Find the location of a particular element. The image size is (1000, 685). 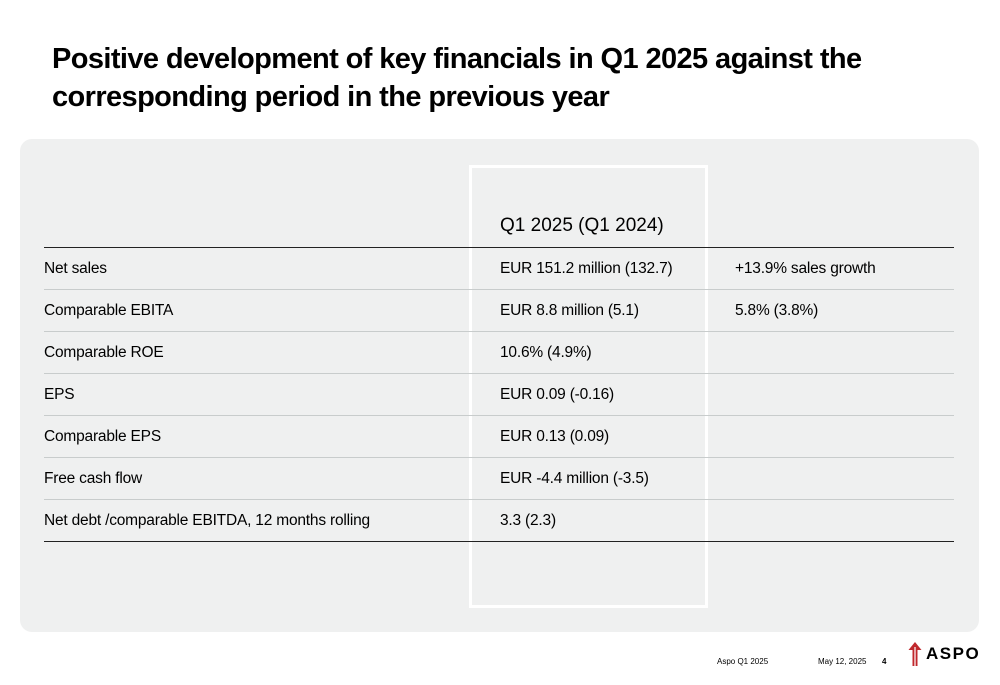

row-value: EUR 8.8 million (5.1) is located at coordinates (569, 310).